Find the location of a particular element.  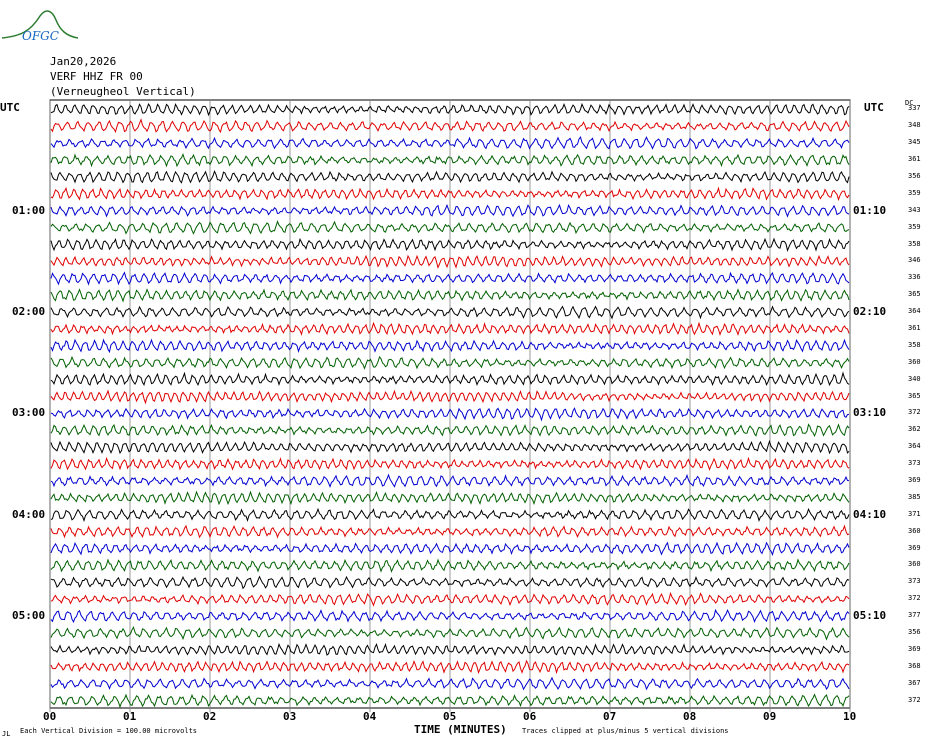

right-time-label: 04:10 is located at coordinates (870, 514).